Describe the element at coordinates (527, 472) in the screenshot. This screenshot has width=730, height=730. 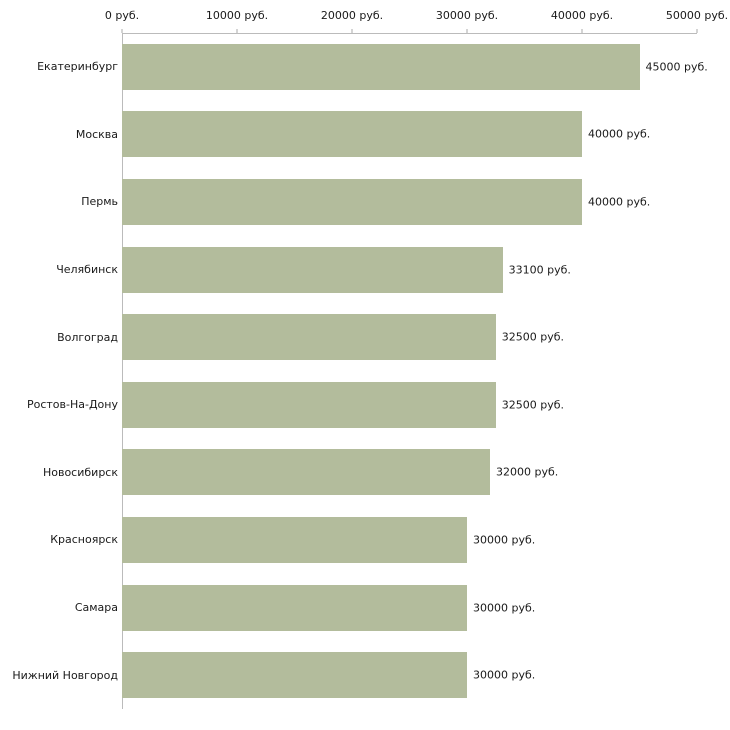
I see `value-label: 32000 руб.` at that location.